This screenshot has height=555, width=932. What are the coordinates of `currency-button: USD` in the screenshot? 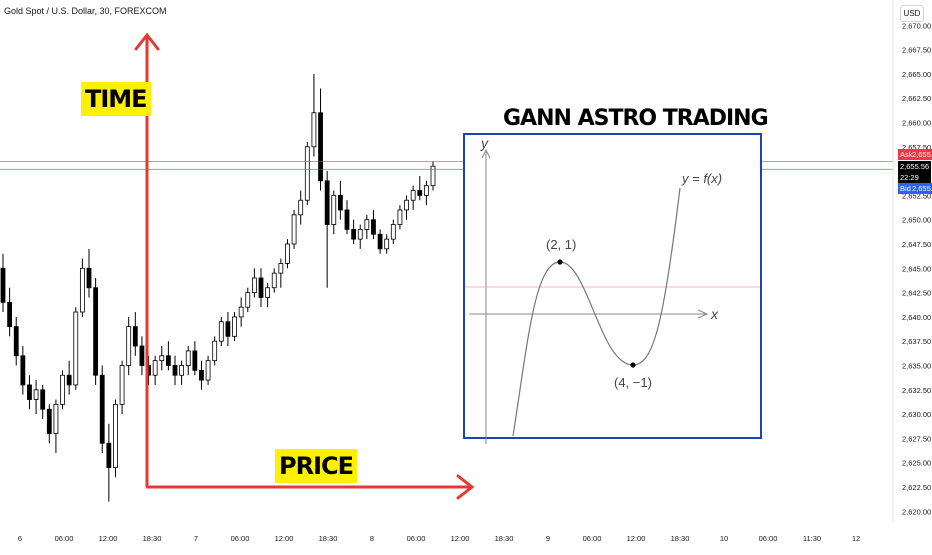 It's located at (912, 13).